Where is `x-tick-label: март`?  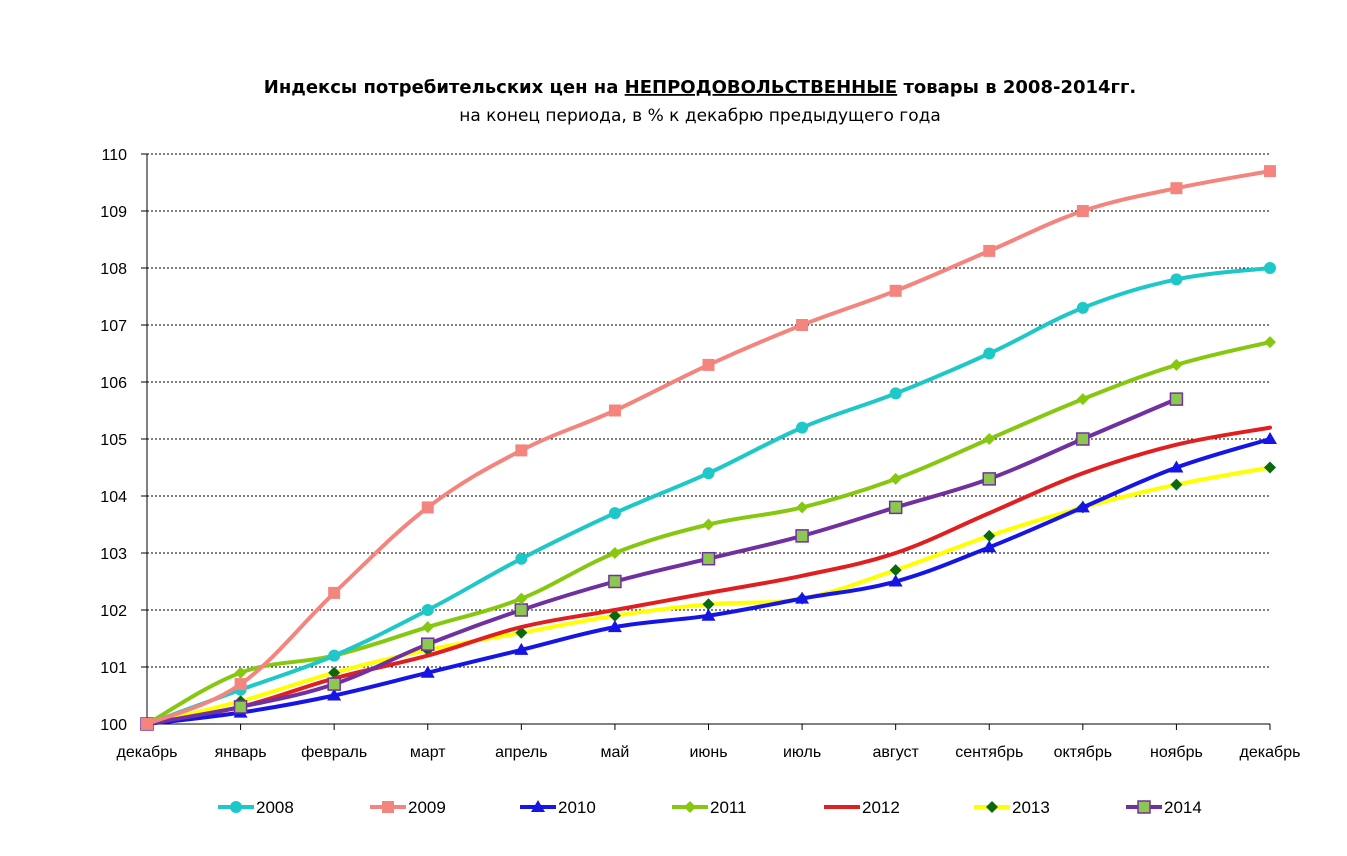 x-tick-label: март is located at coordinates (428, 752).